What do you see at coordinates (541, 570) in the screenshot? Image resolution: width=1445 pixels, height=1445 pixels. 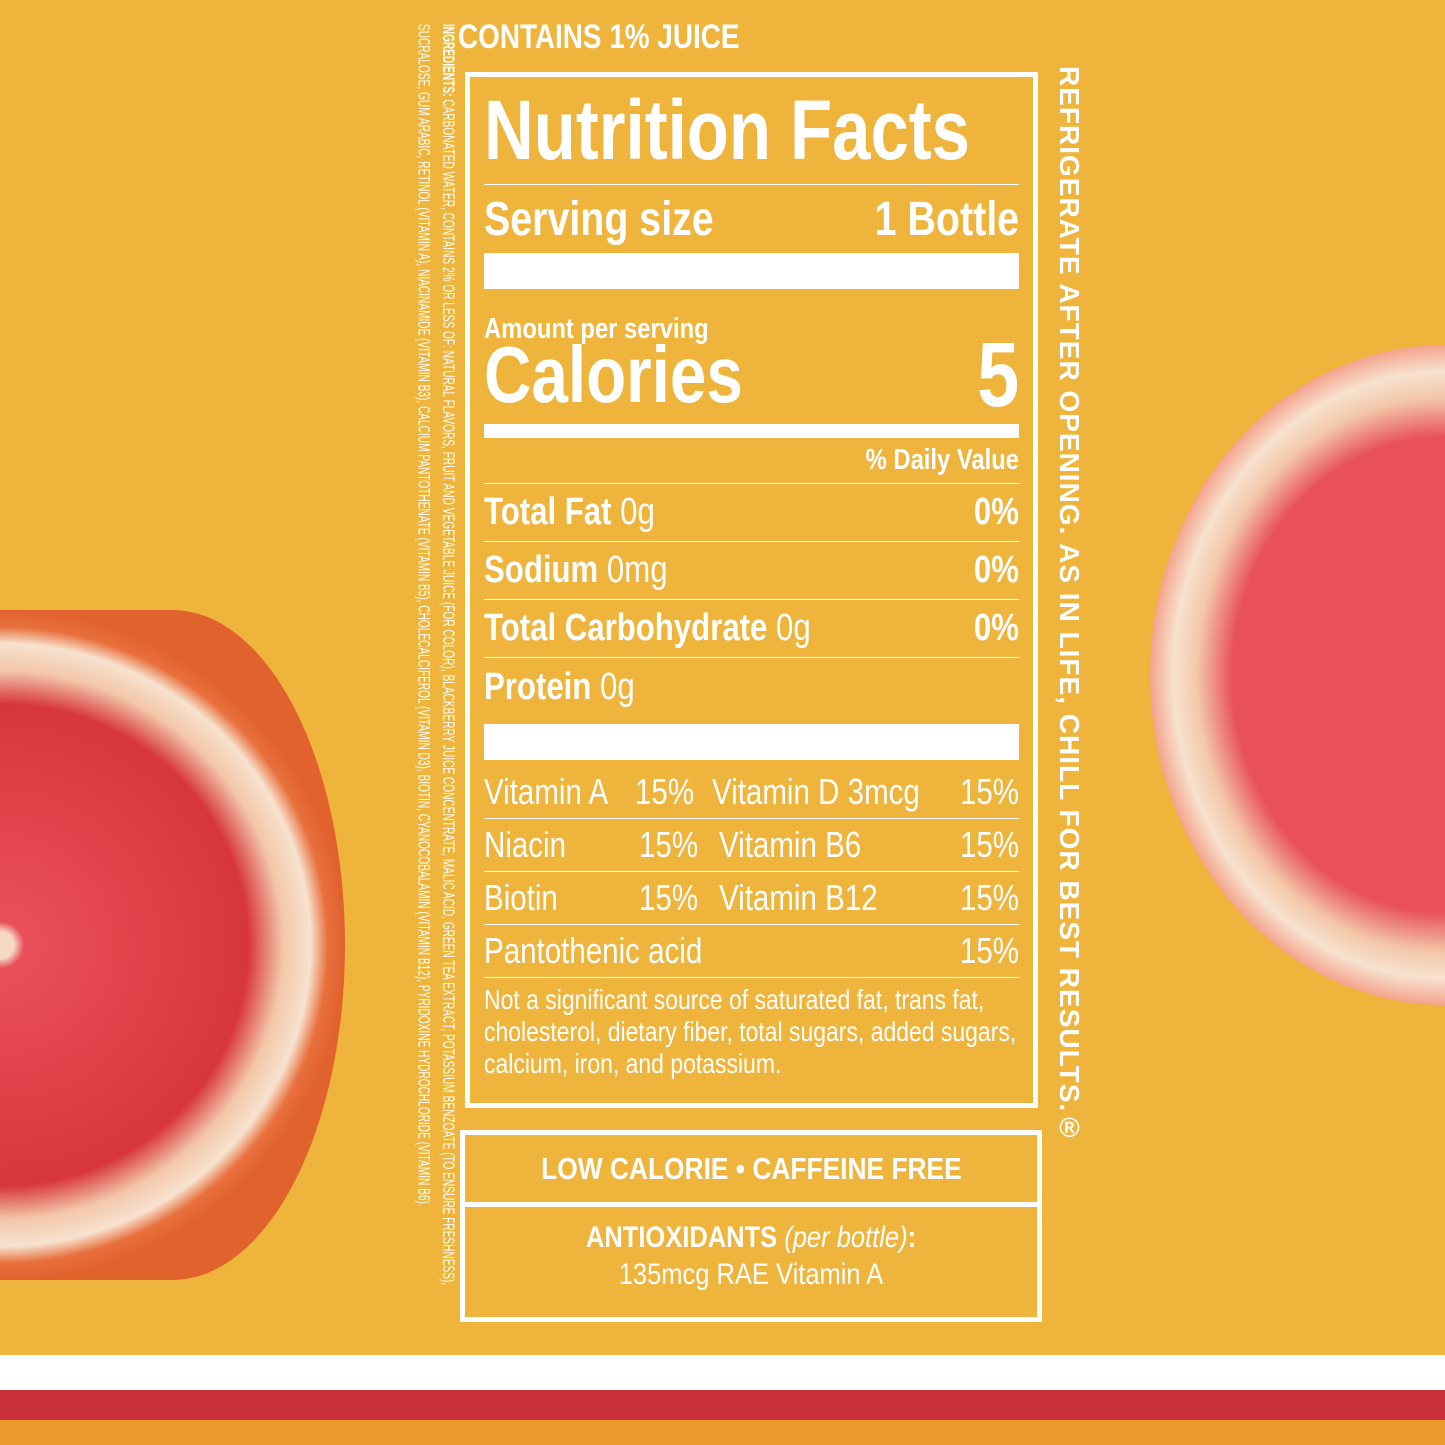 I see `nutrient-name: Sodium` at bounding box center [541, 570].